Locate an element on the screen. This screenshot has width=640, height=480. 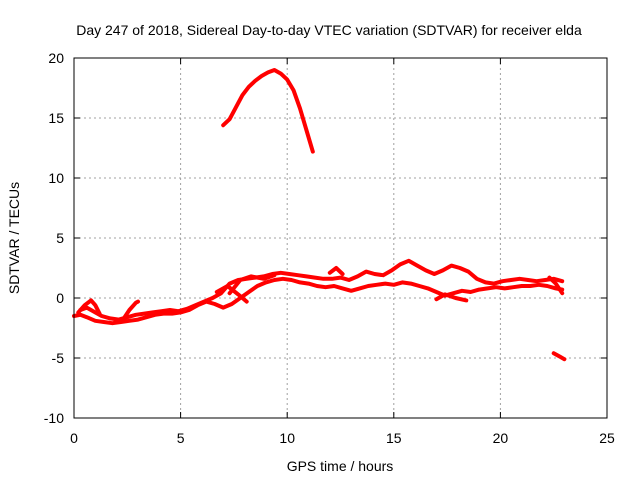
y-tick-label: -10 is located at coordinates (54, 418).